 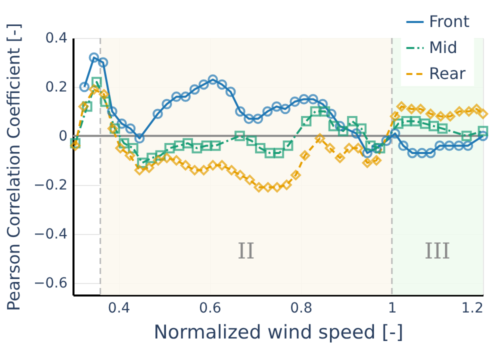 I want to click on x-tick-label: 0.6, so click(x=210, y=308).